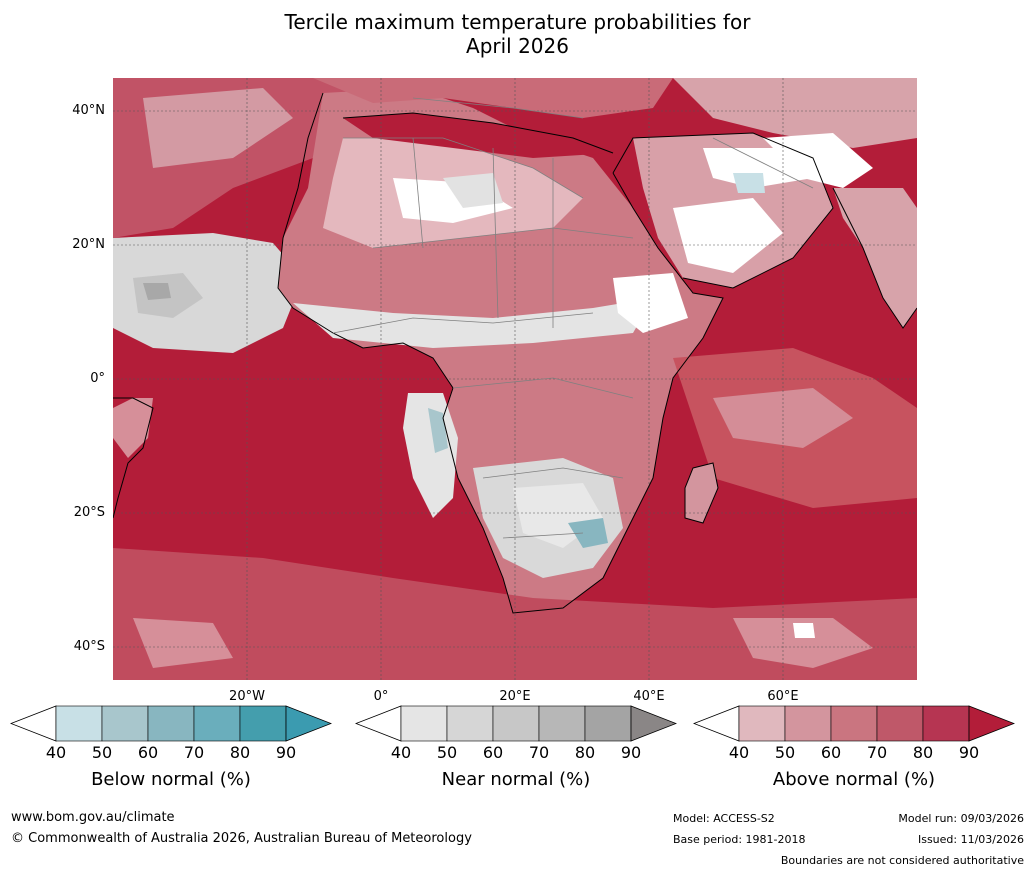 The image size is (1035, 873). Describe the element at coordinates (795, 113) in the screenshot. I see `asia-land` at that location.